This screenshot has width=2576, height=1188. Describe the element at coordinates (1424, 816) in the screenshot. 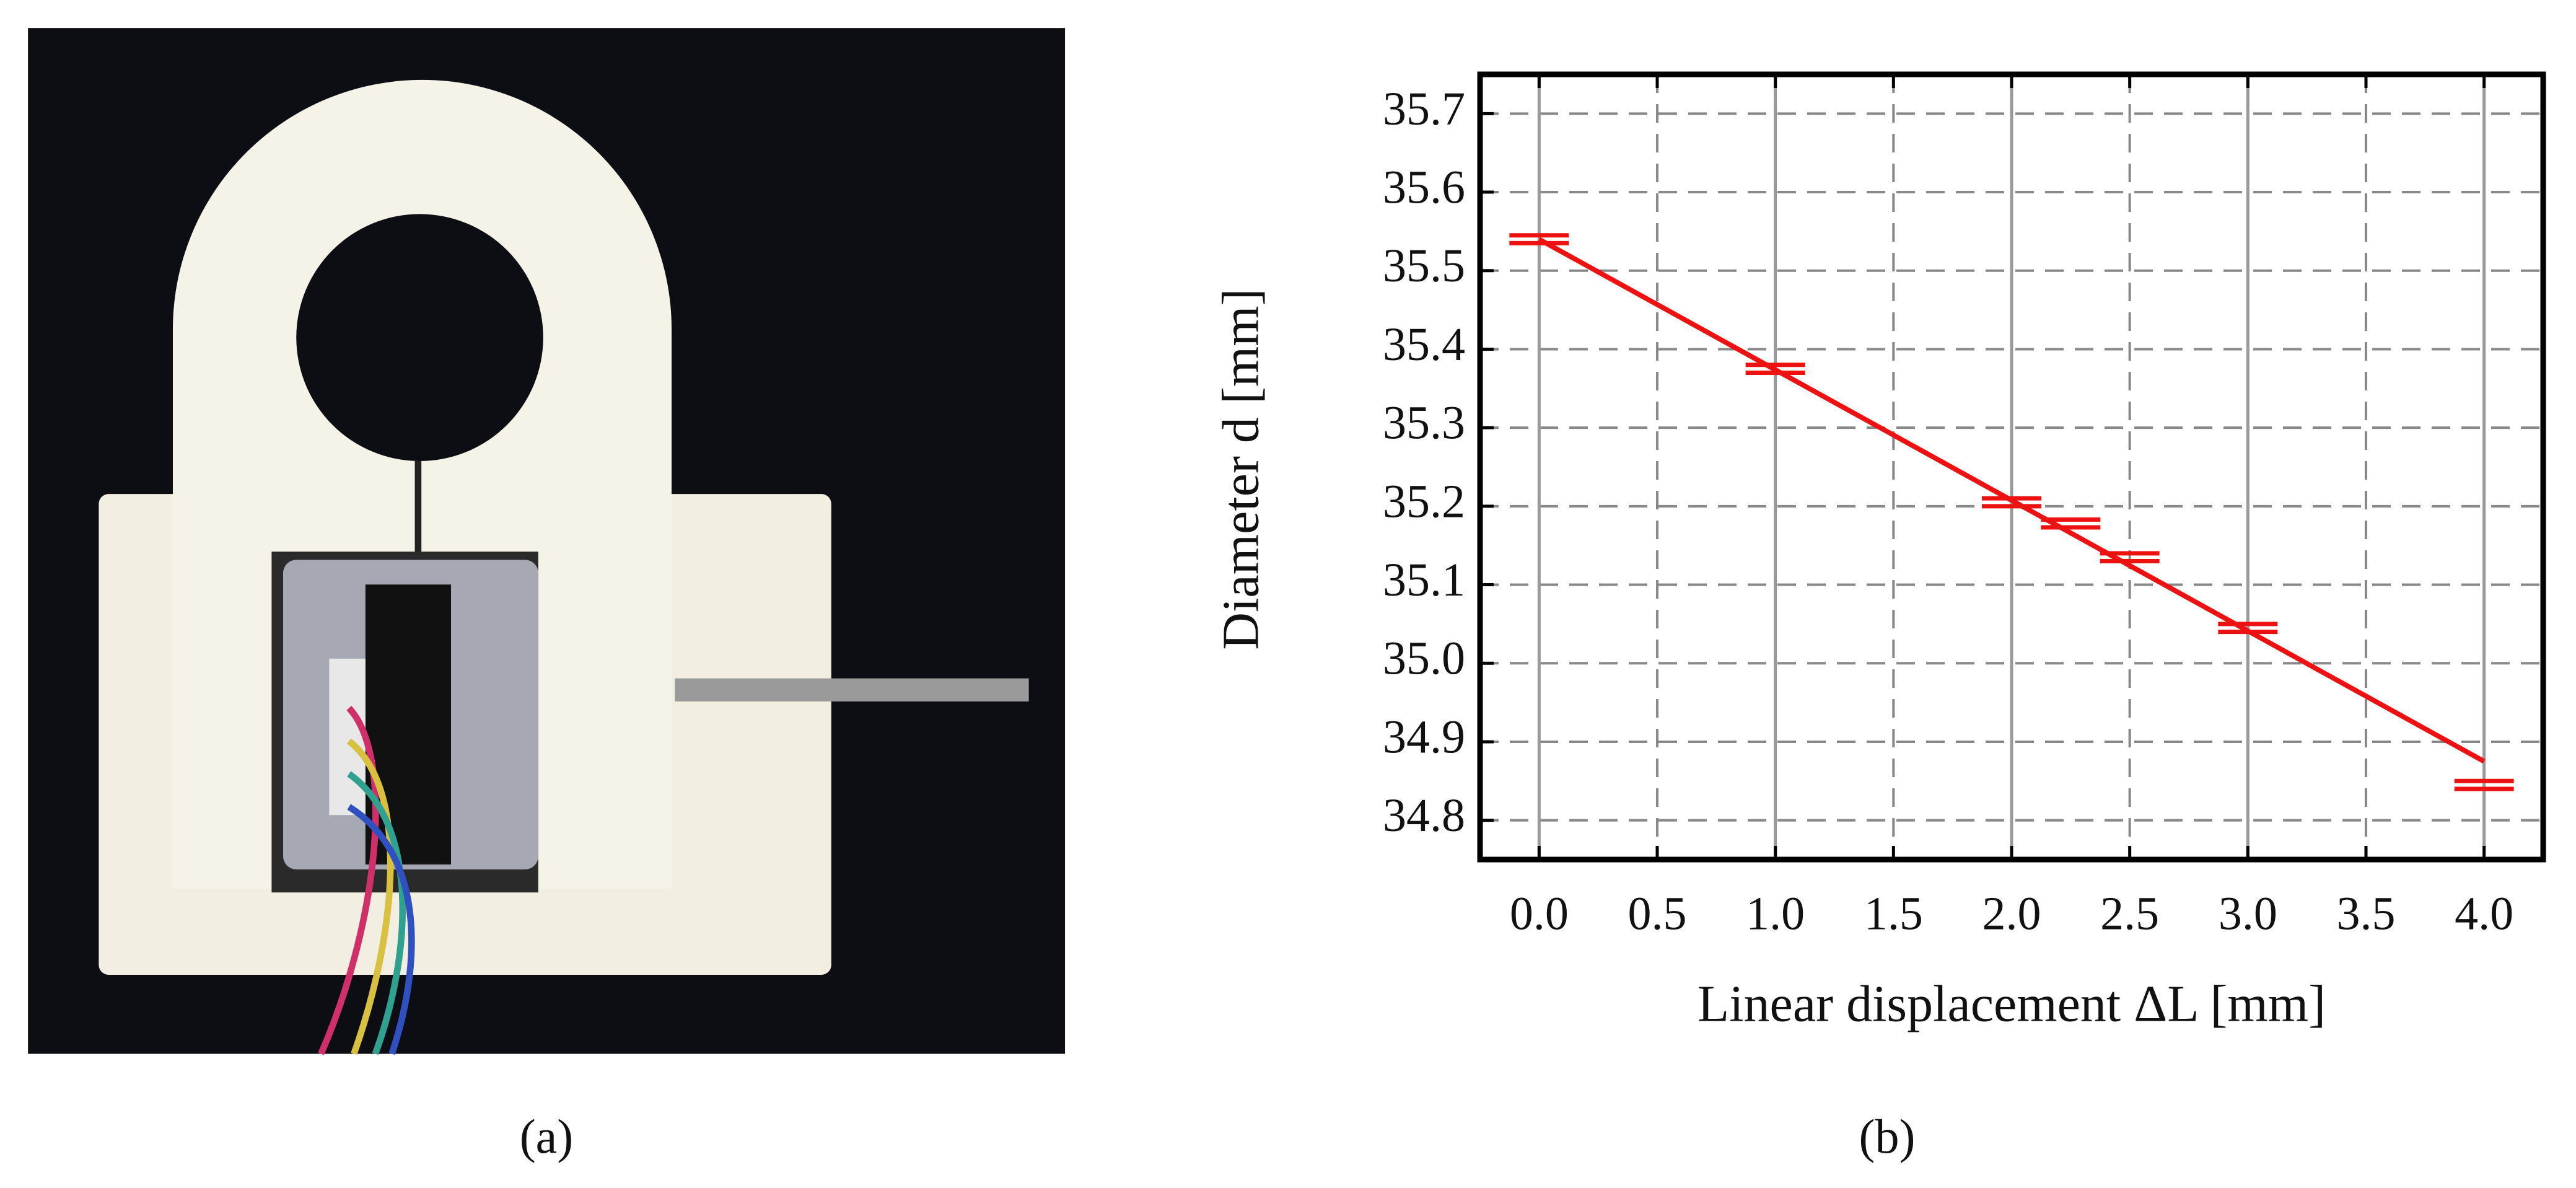

I see `y-tick-label: 34.8` at that location.